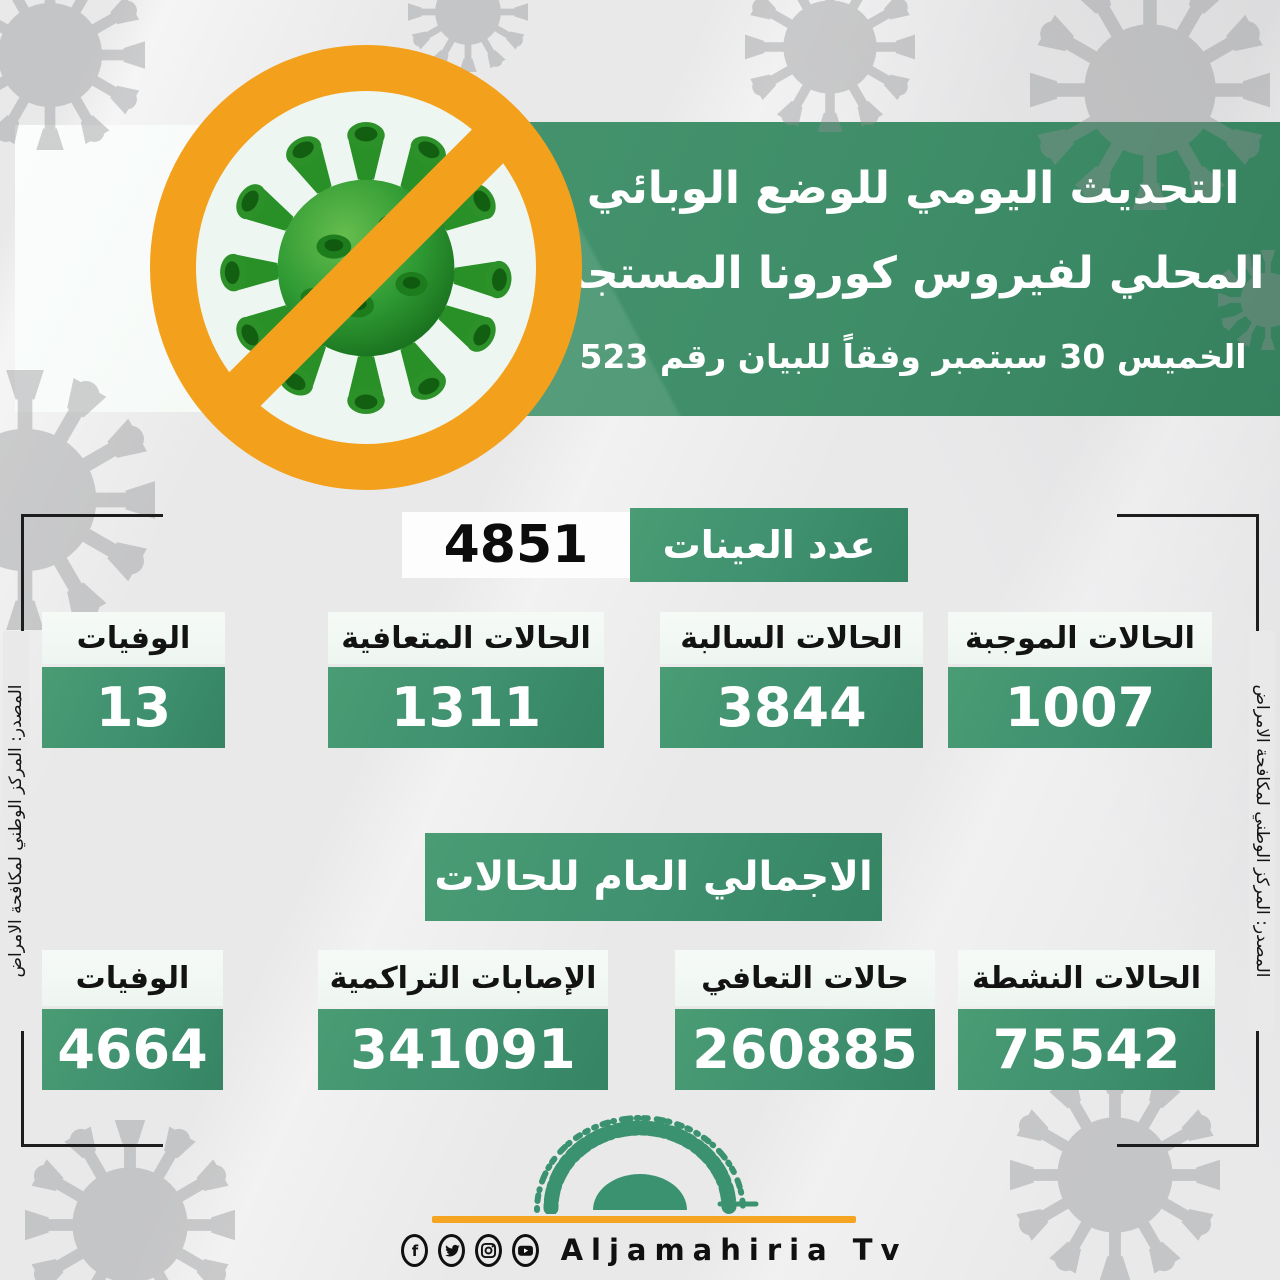 The width and height of the screenshot is (1280, 1280). I want to click on stat-value: 13, so click(133, 707).